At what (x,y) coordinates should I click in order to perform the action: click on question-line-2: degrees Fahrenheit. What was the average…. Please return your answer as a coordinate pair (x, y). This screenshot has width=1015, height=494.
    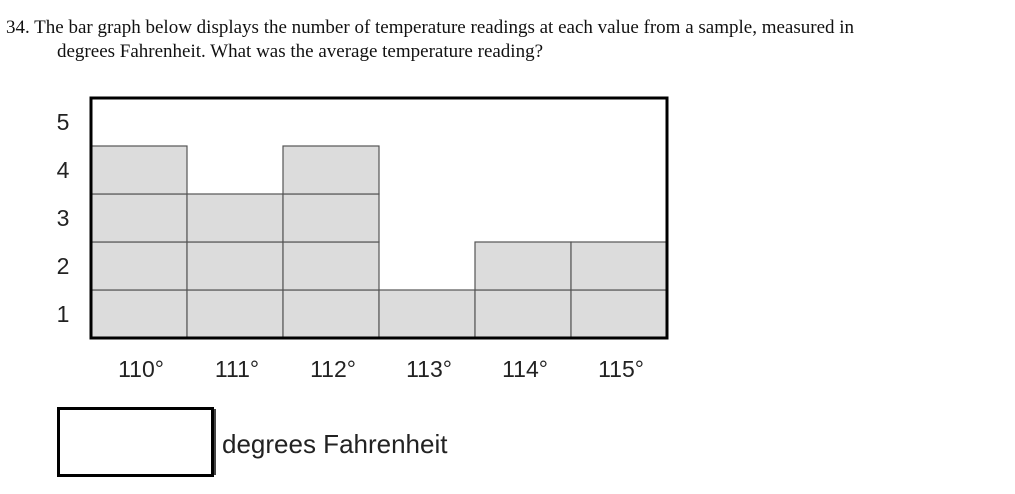
    Looking at the image, I should click on (300, 51).